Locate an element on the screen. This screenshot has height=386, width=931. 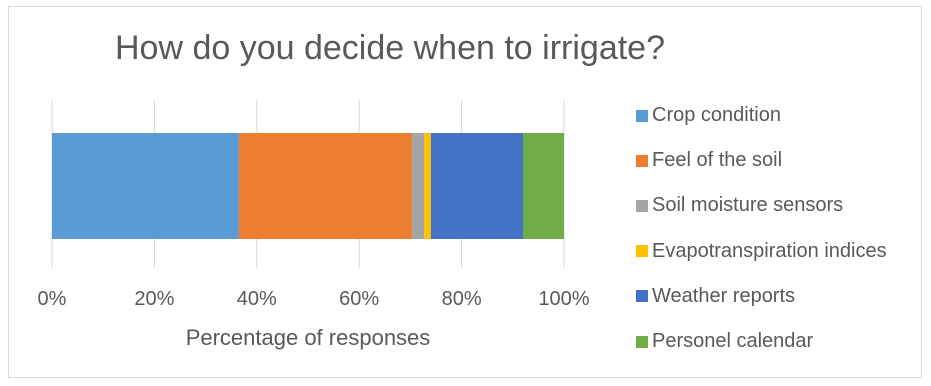
legend-label: Evapotranspiration indices is located at coordinates (769, 250).